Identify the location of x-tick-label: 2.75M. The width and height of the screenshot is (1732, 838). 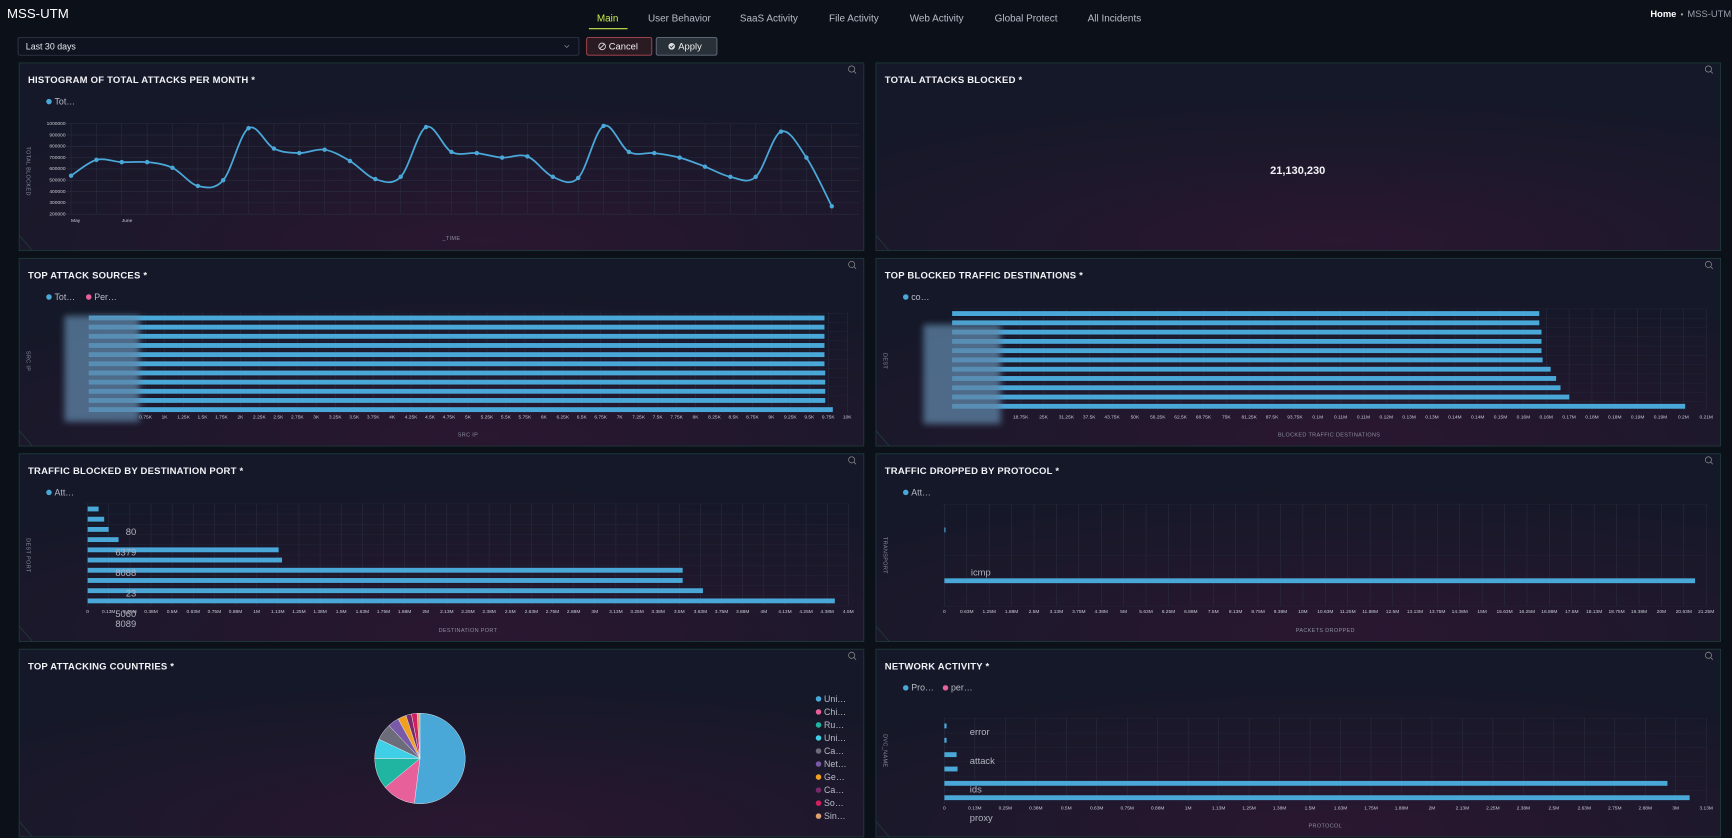
(552, 612).